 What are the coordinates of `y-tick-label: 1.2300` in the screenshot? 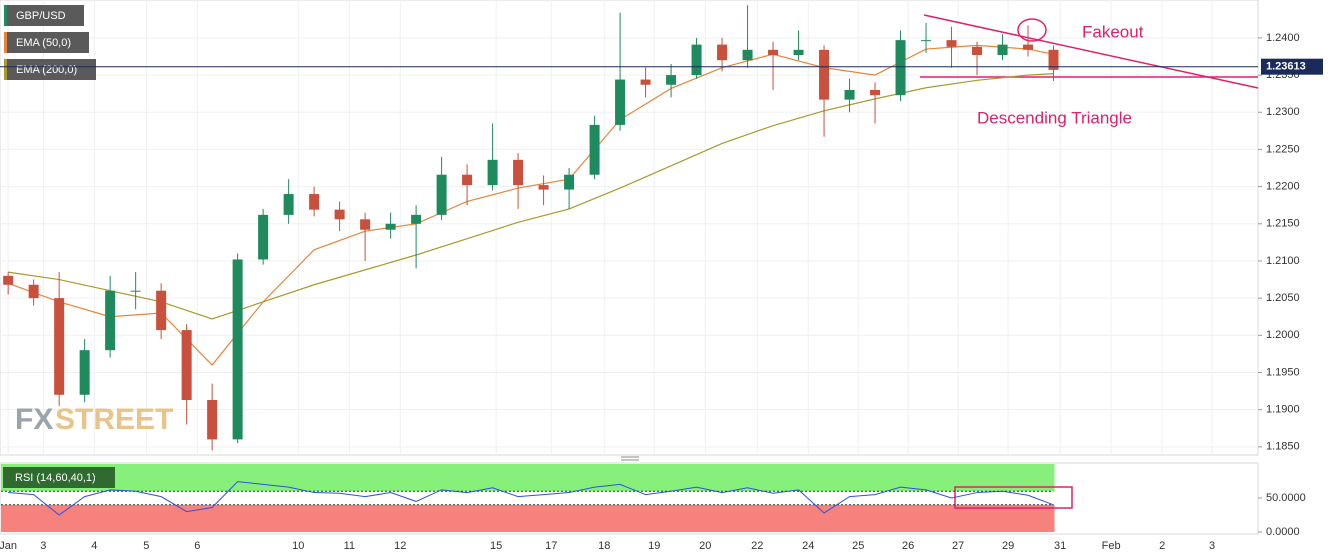 It's located at (1283, 112).